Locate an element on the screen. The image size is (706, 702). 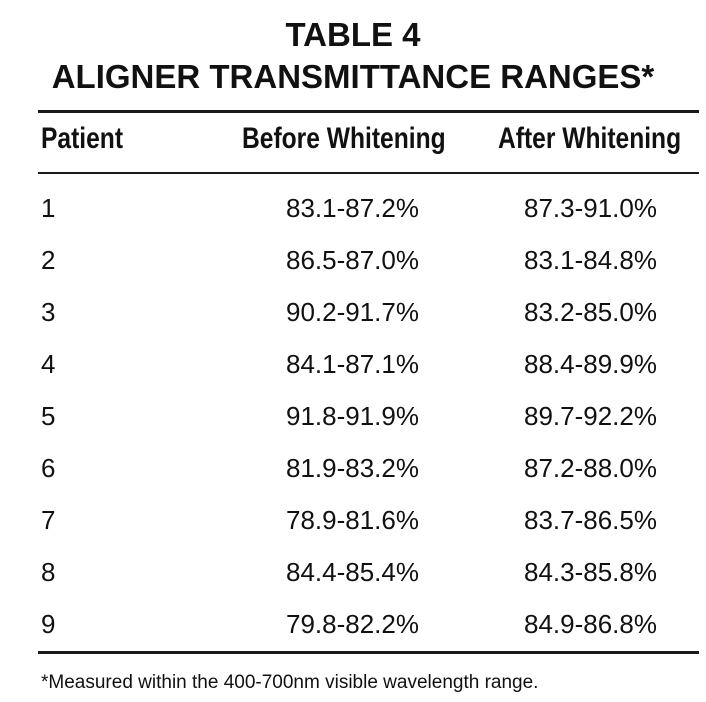
before-whitening-cell: 91.8-91.9% is located at coordinates (352, 416).